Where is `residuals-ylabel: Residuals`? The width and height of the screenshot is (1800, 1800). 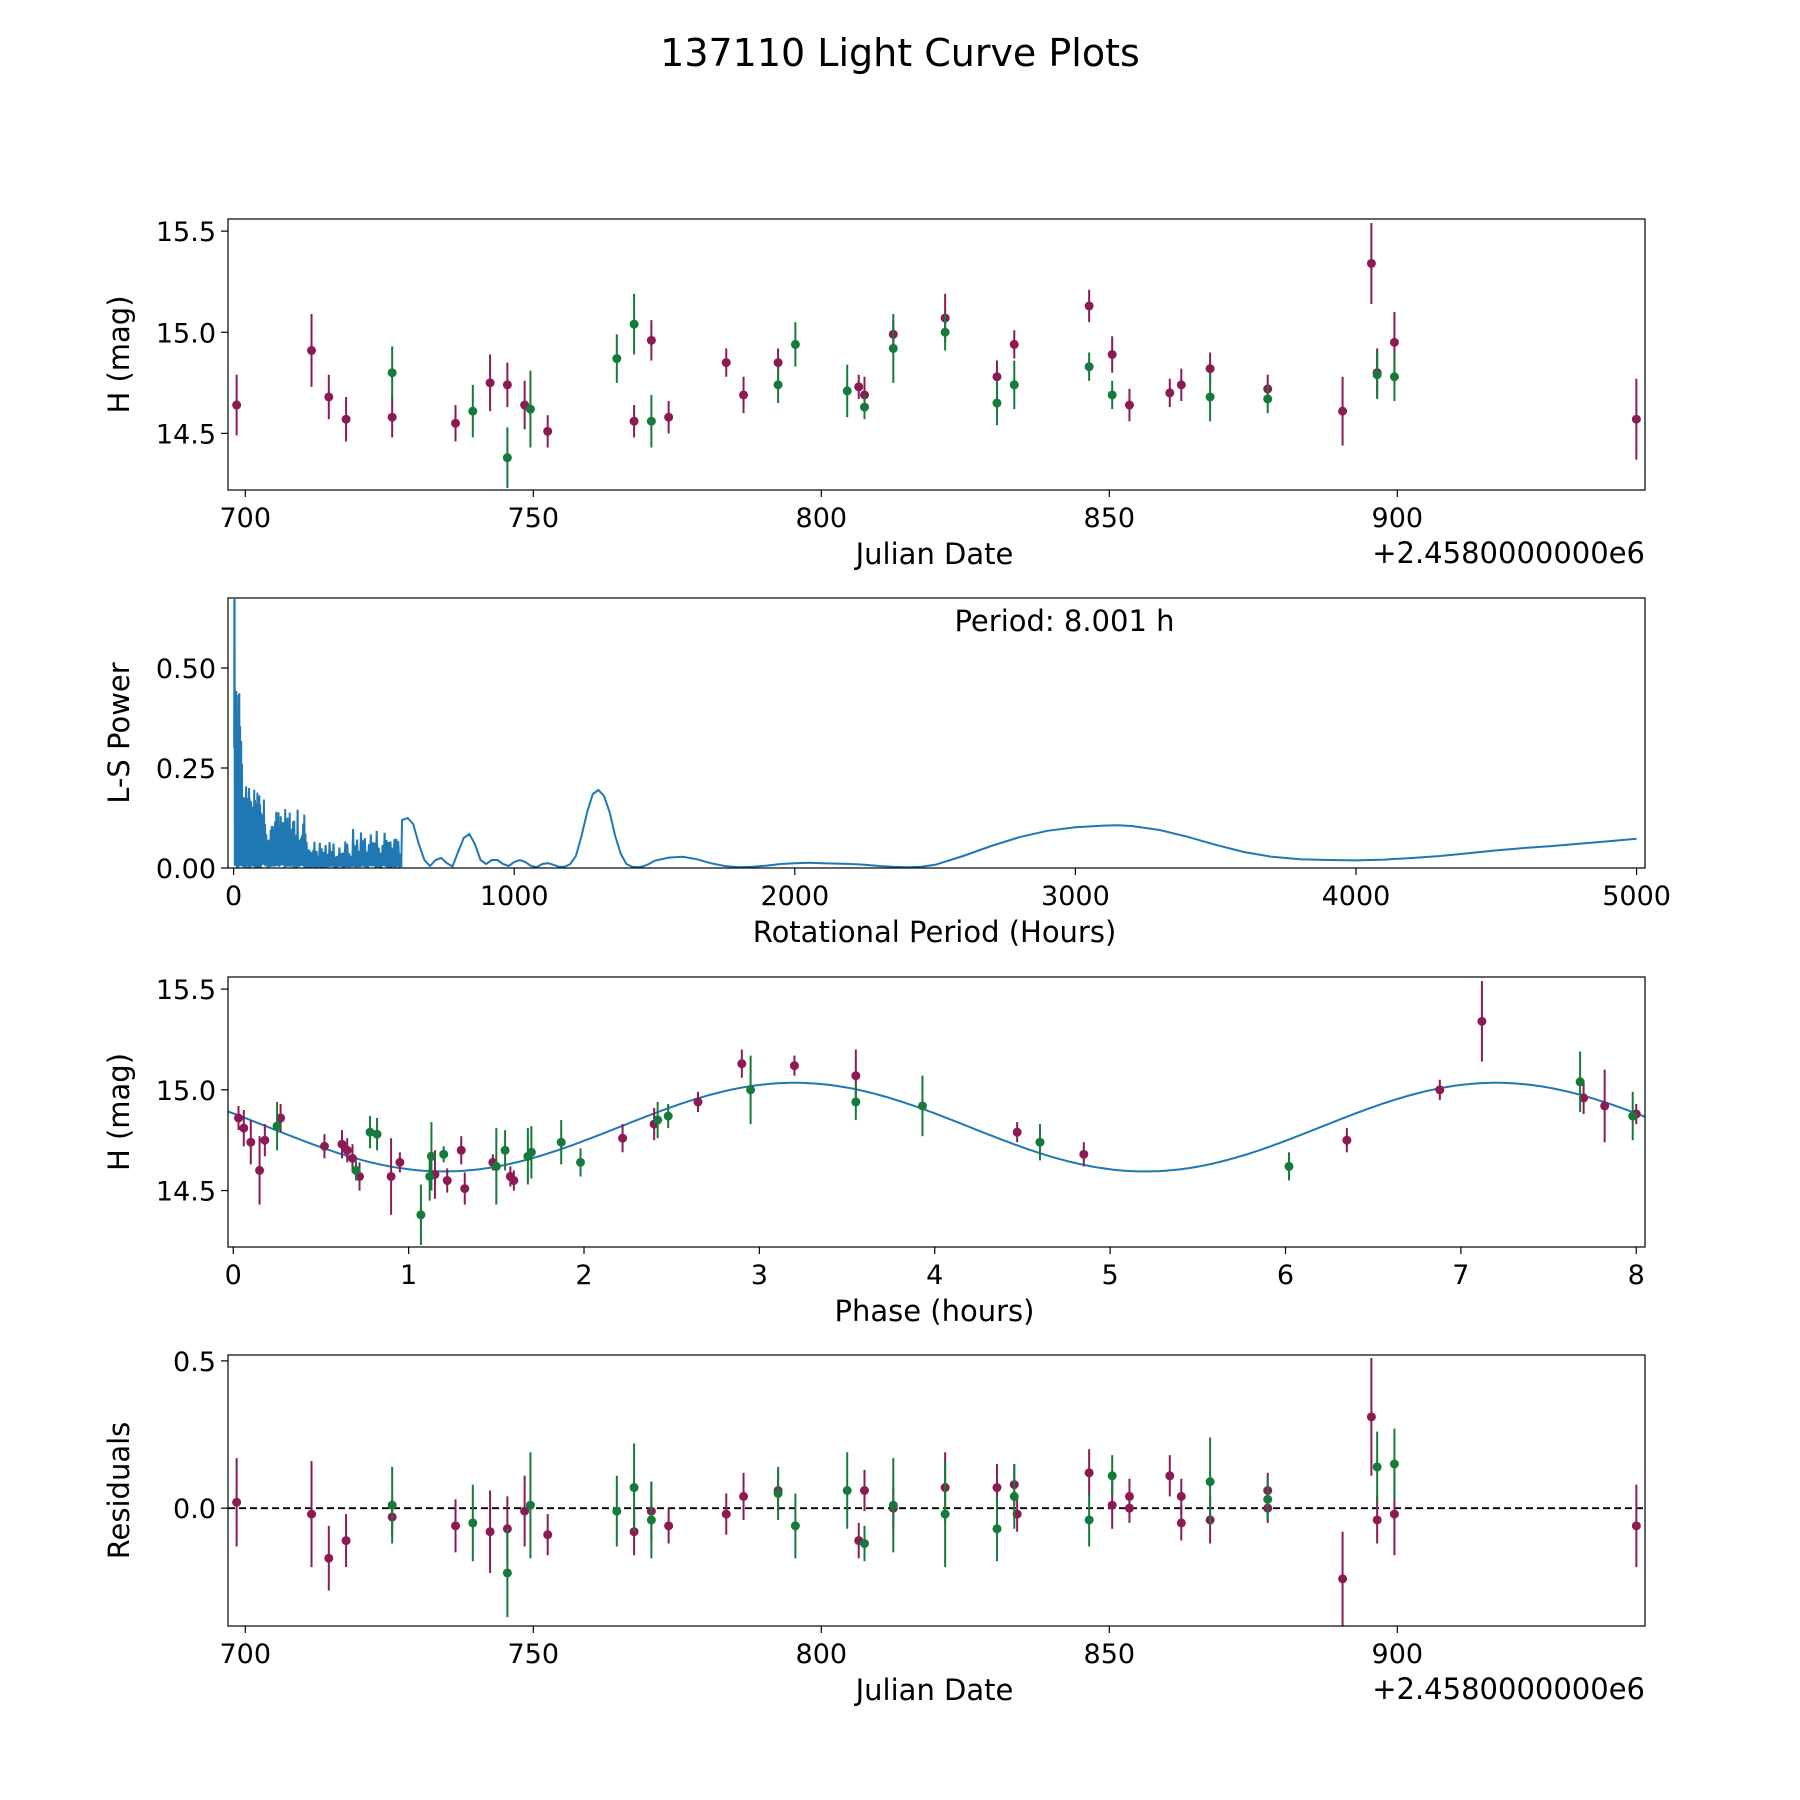 residuals-ylabel: Residuals is located at coordinates (119, 1491).